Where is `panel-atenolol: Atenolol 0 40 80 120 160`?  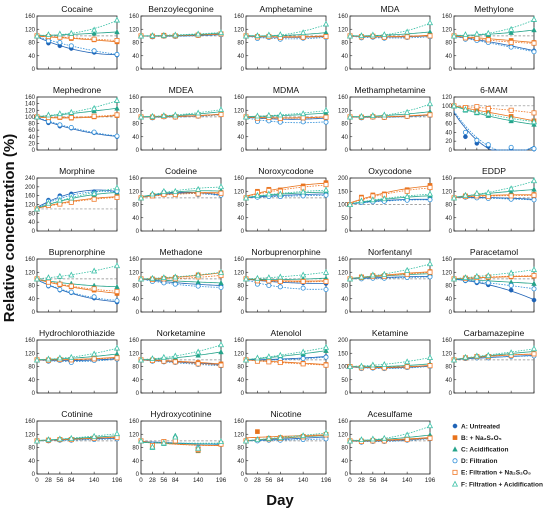
panel-atenolol: Atenolol 0 40 80 120 160 is located at coordinates (282, 362).